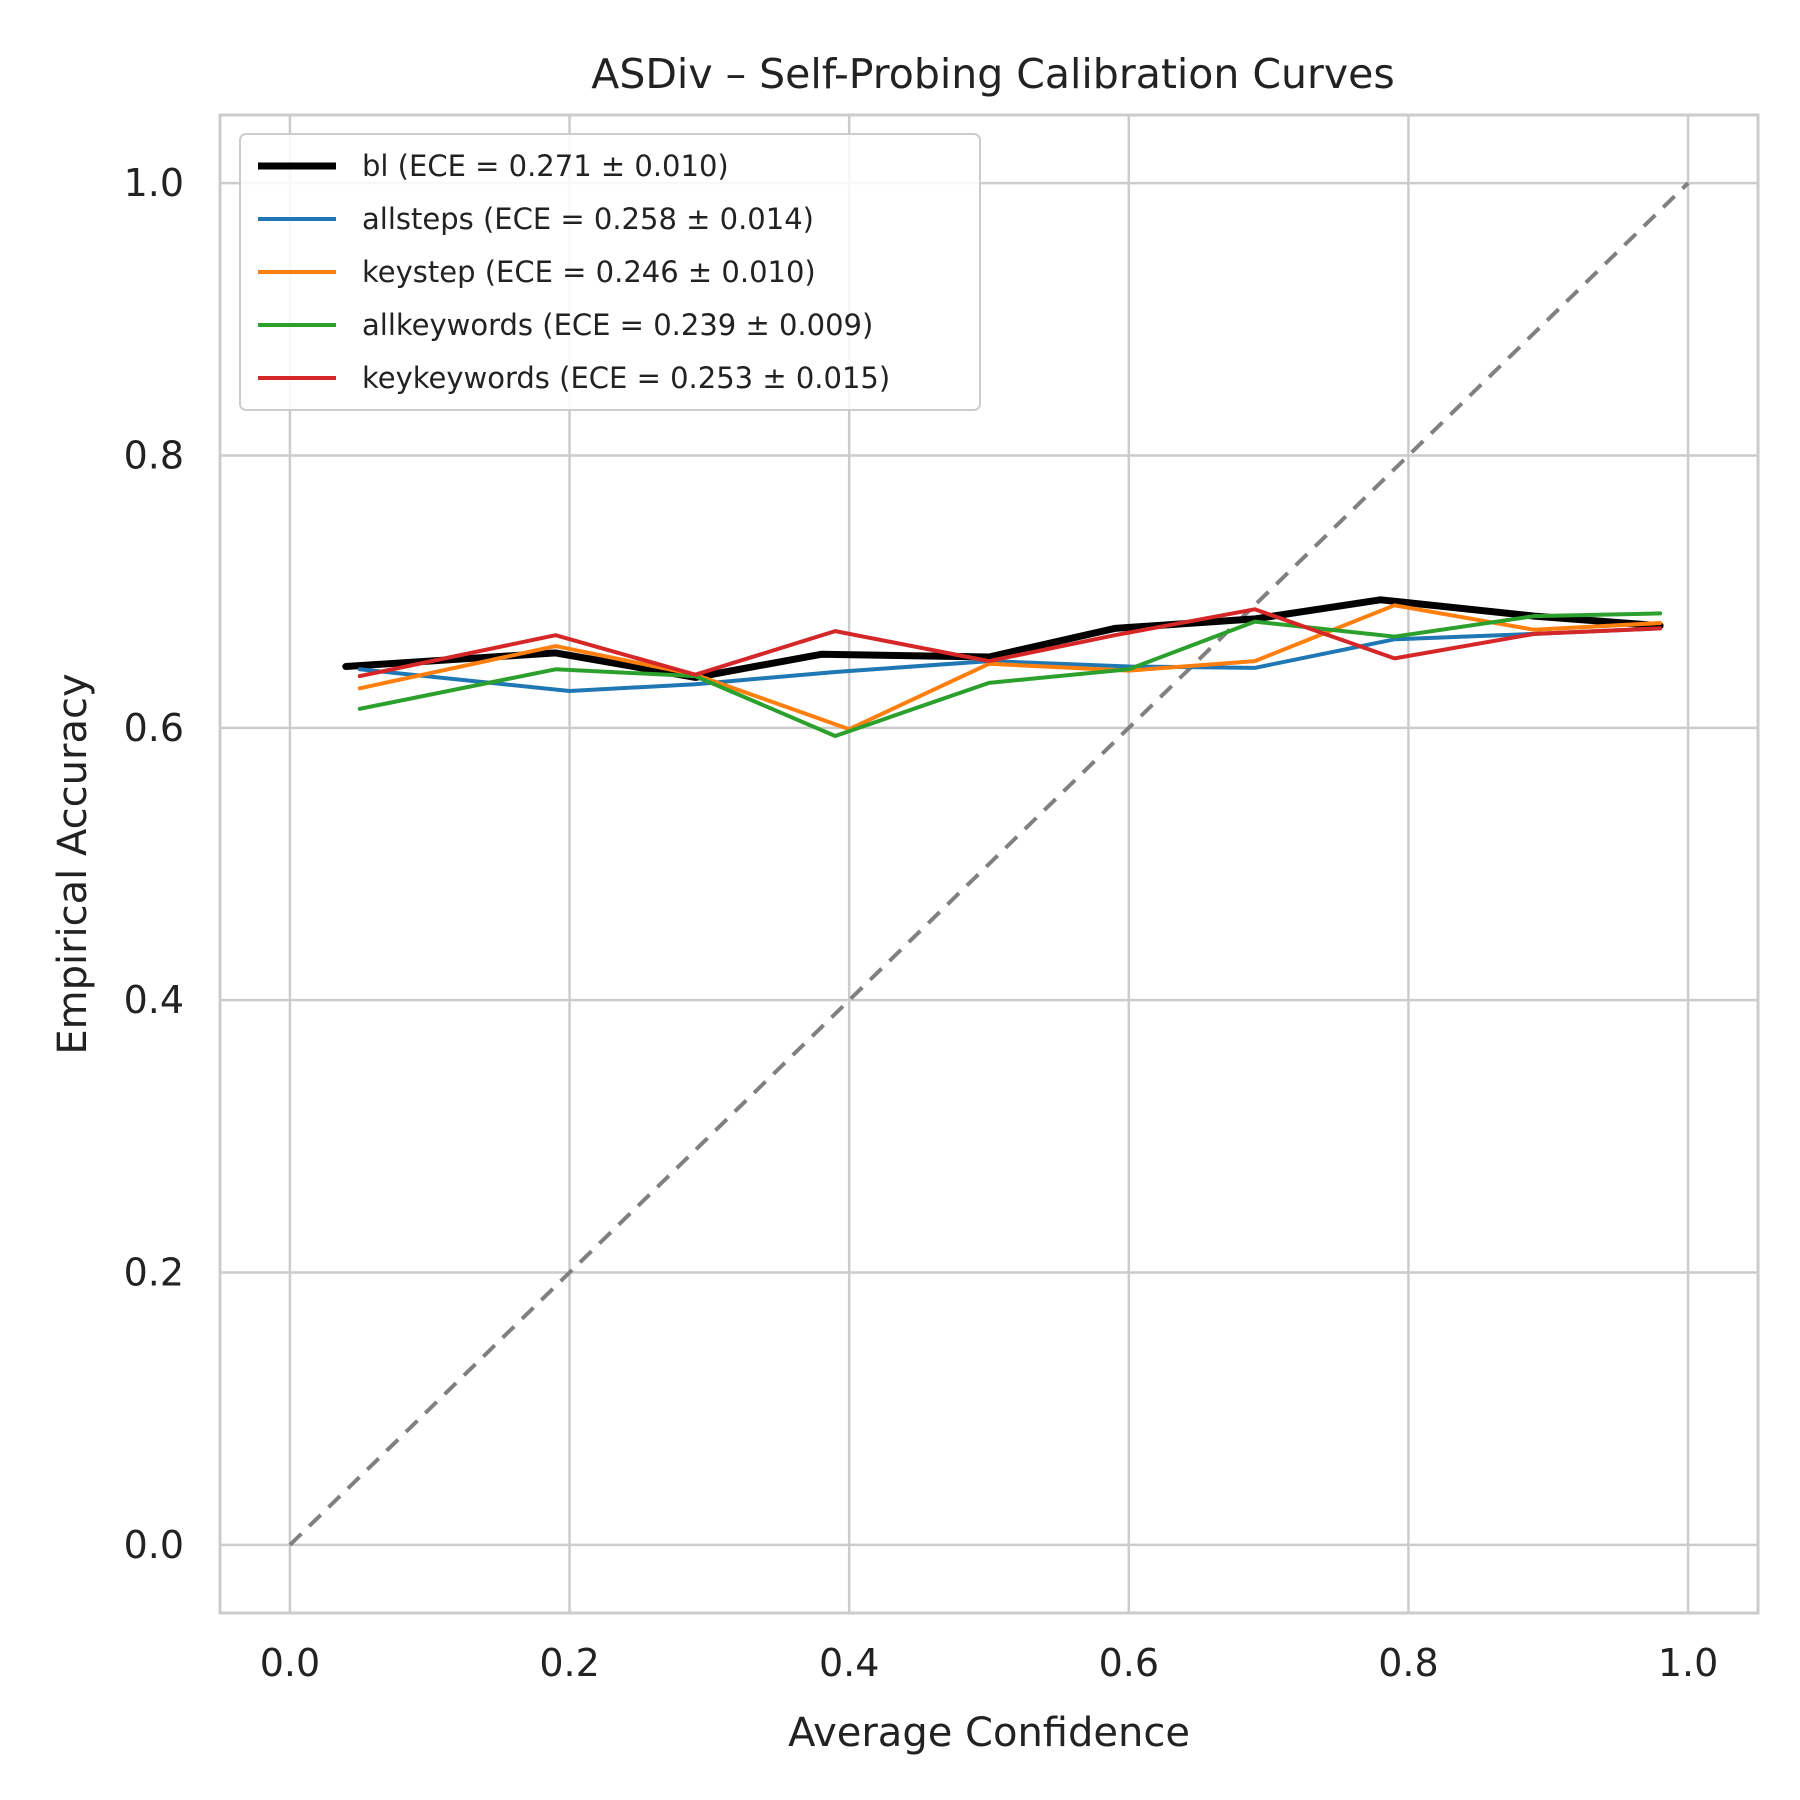 The width and height of the screenshot is (1800, 1800). What do you see at coordinates (154, 1545) in the screenshot?
I see `y-tick-label: 0.0` at bounding box center [154, 1545].